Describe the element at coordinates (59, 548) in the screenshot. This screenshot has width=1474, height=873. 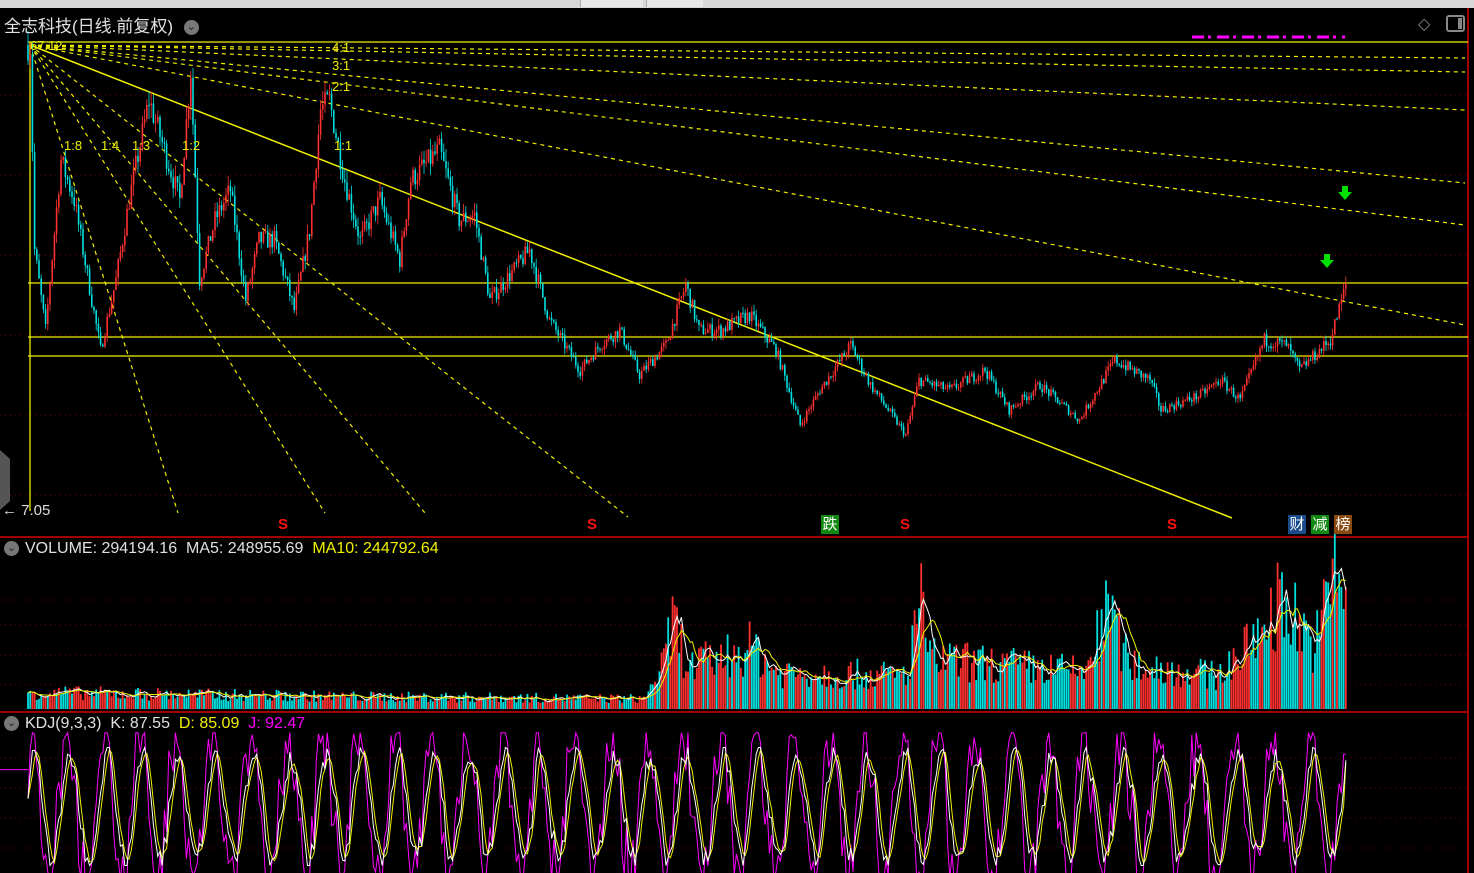
I see `volume-name: VOLUME` at that location.